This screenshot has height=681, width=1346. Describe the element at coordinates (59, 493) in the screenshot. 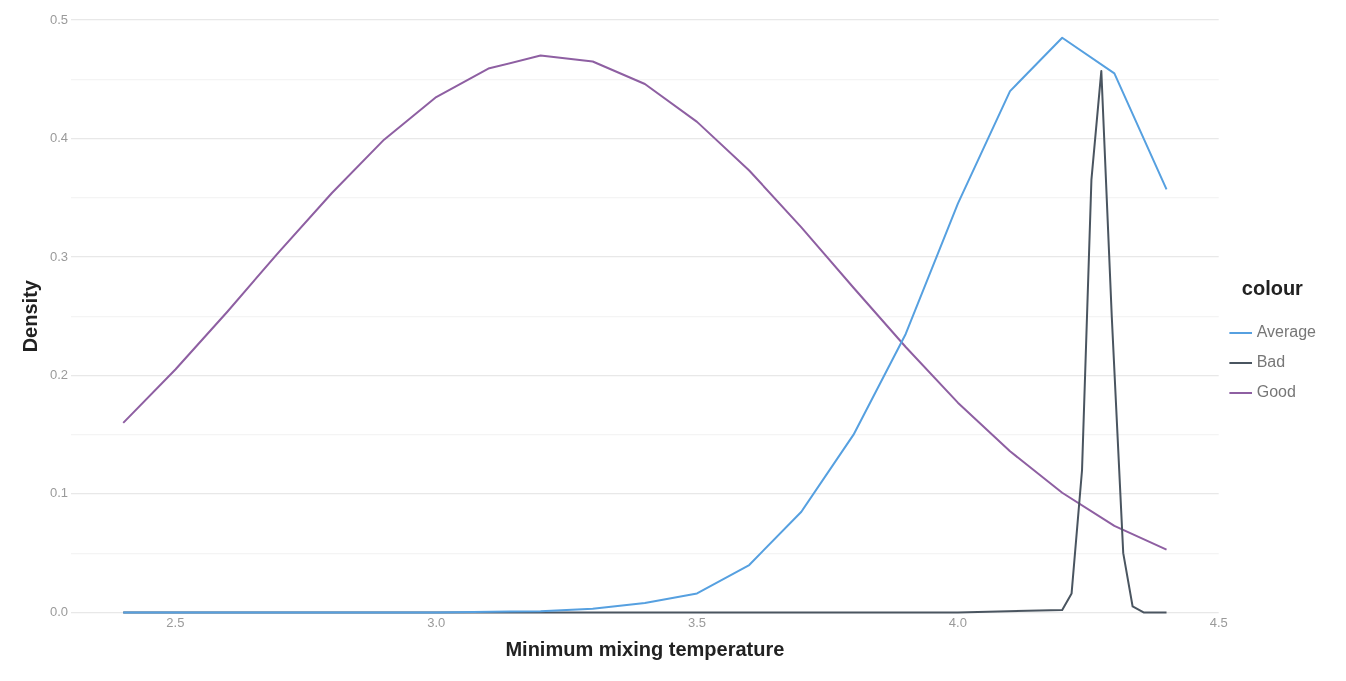

I see `y-tick-label: 0.1` at that location.